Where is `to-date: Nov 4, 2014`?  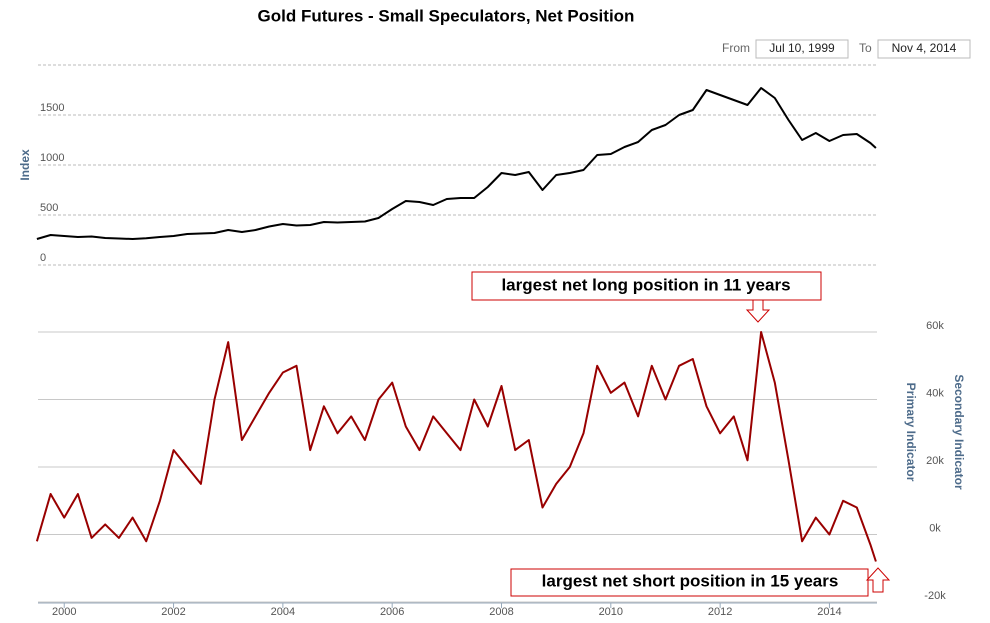 to-date: Nov 4, 2014 is located at coordinates (924, 48).